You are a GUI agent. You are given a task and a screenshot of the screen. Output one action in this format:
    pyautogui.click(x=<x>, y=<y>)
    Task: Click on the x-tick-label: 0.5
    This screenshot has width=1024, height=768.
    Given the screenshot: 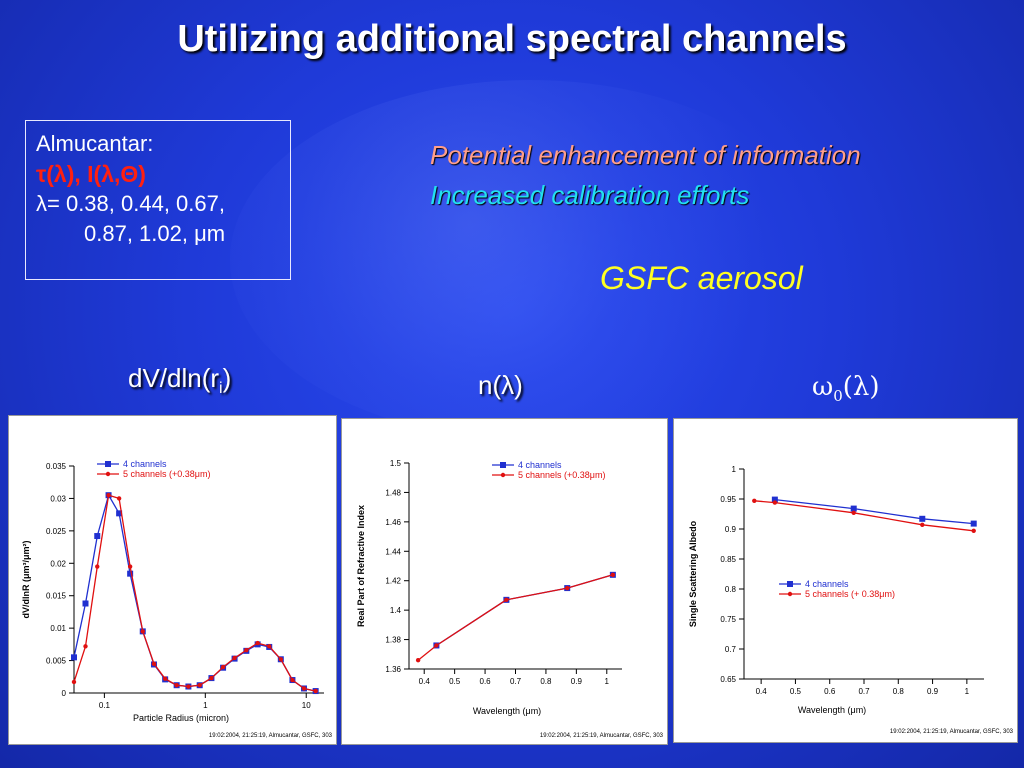 What is the action you would take?
    pyautogui.click(x=796, y=691)
    